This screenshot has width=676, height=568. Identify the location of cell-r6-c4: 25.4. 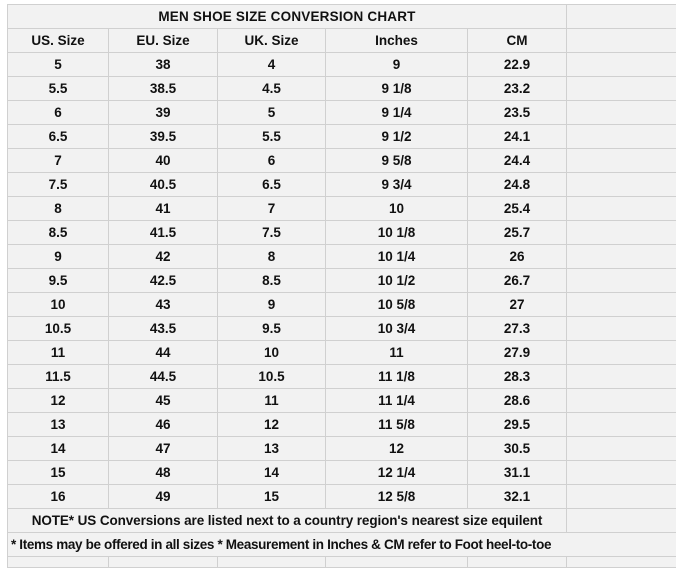
(517, 209).